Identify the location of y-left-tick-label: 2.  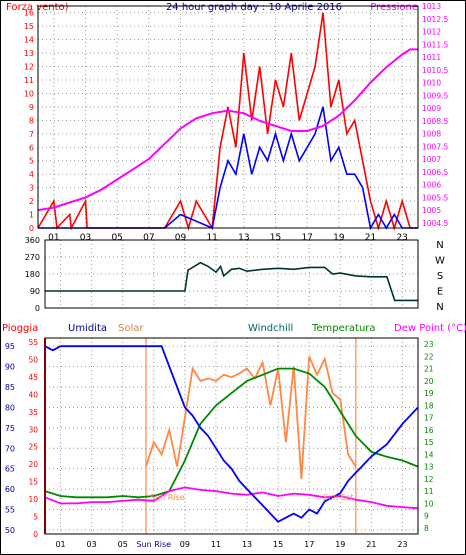
(31, 201).